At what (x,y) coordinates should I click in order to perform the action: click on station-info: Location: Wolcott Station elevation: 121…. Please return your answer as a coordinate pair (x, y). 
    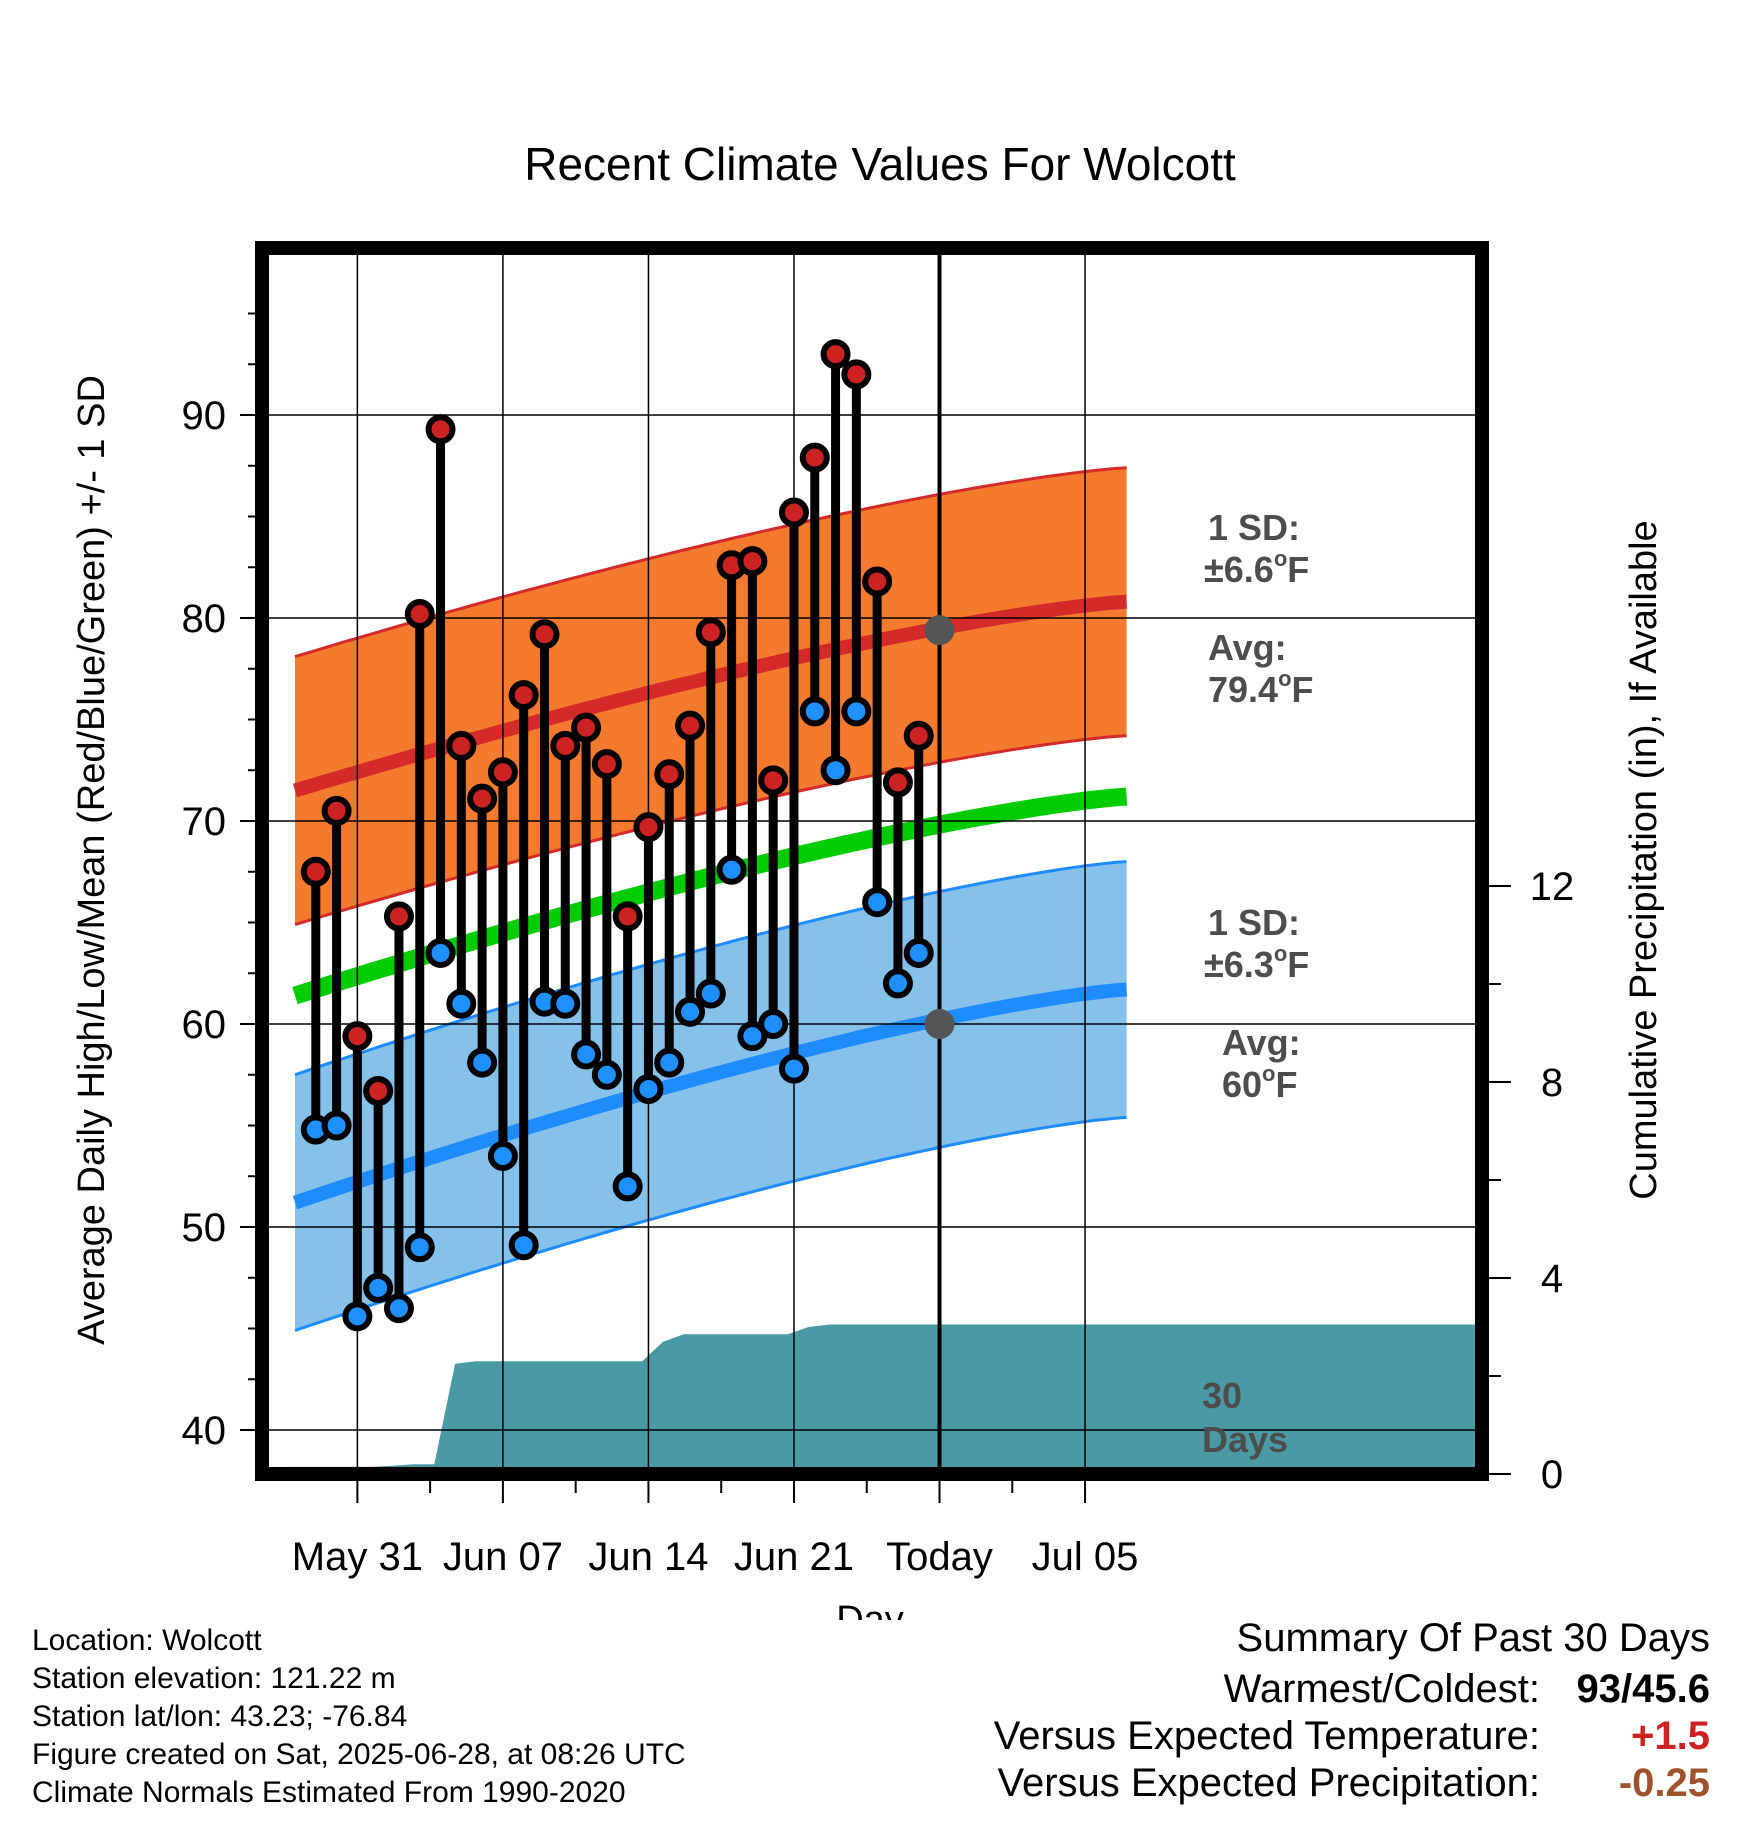
    Looking at the image, I should click on (359, 1717).